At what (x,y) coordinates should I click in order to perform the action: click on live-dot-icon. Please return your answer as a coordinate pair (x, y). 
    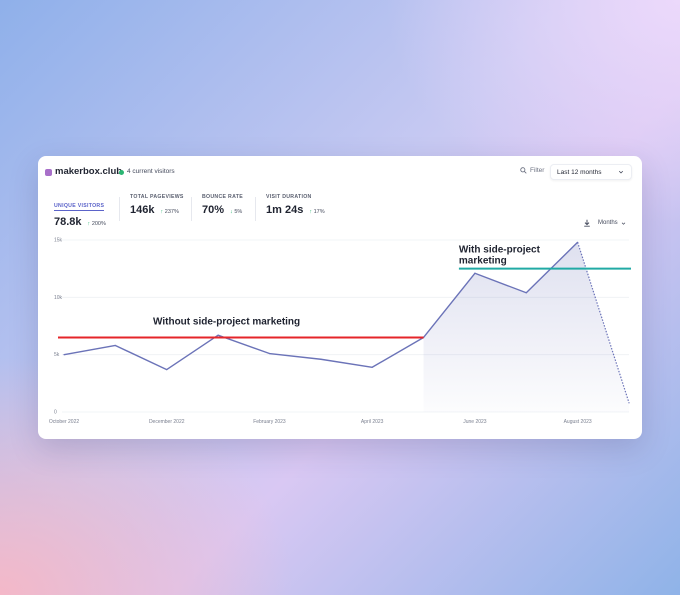
    Looking at the image, I should click on (121, 172).